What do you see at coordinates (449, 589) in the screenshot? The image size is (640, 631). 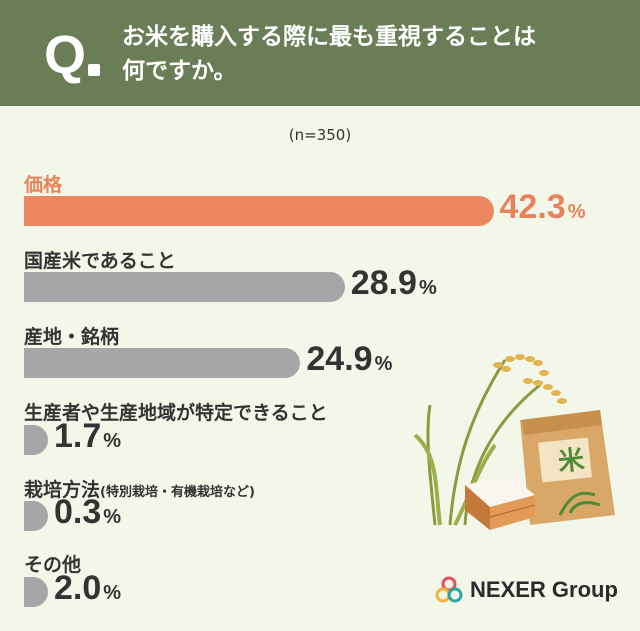 I see `nexer-logo-icon` at bounding box center [449, 589].